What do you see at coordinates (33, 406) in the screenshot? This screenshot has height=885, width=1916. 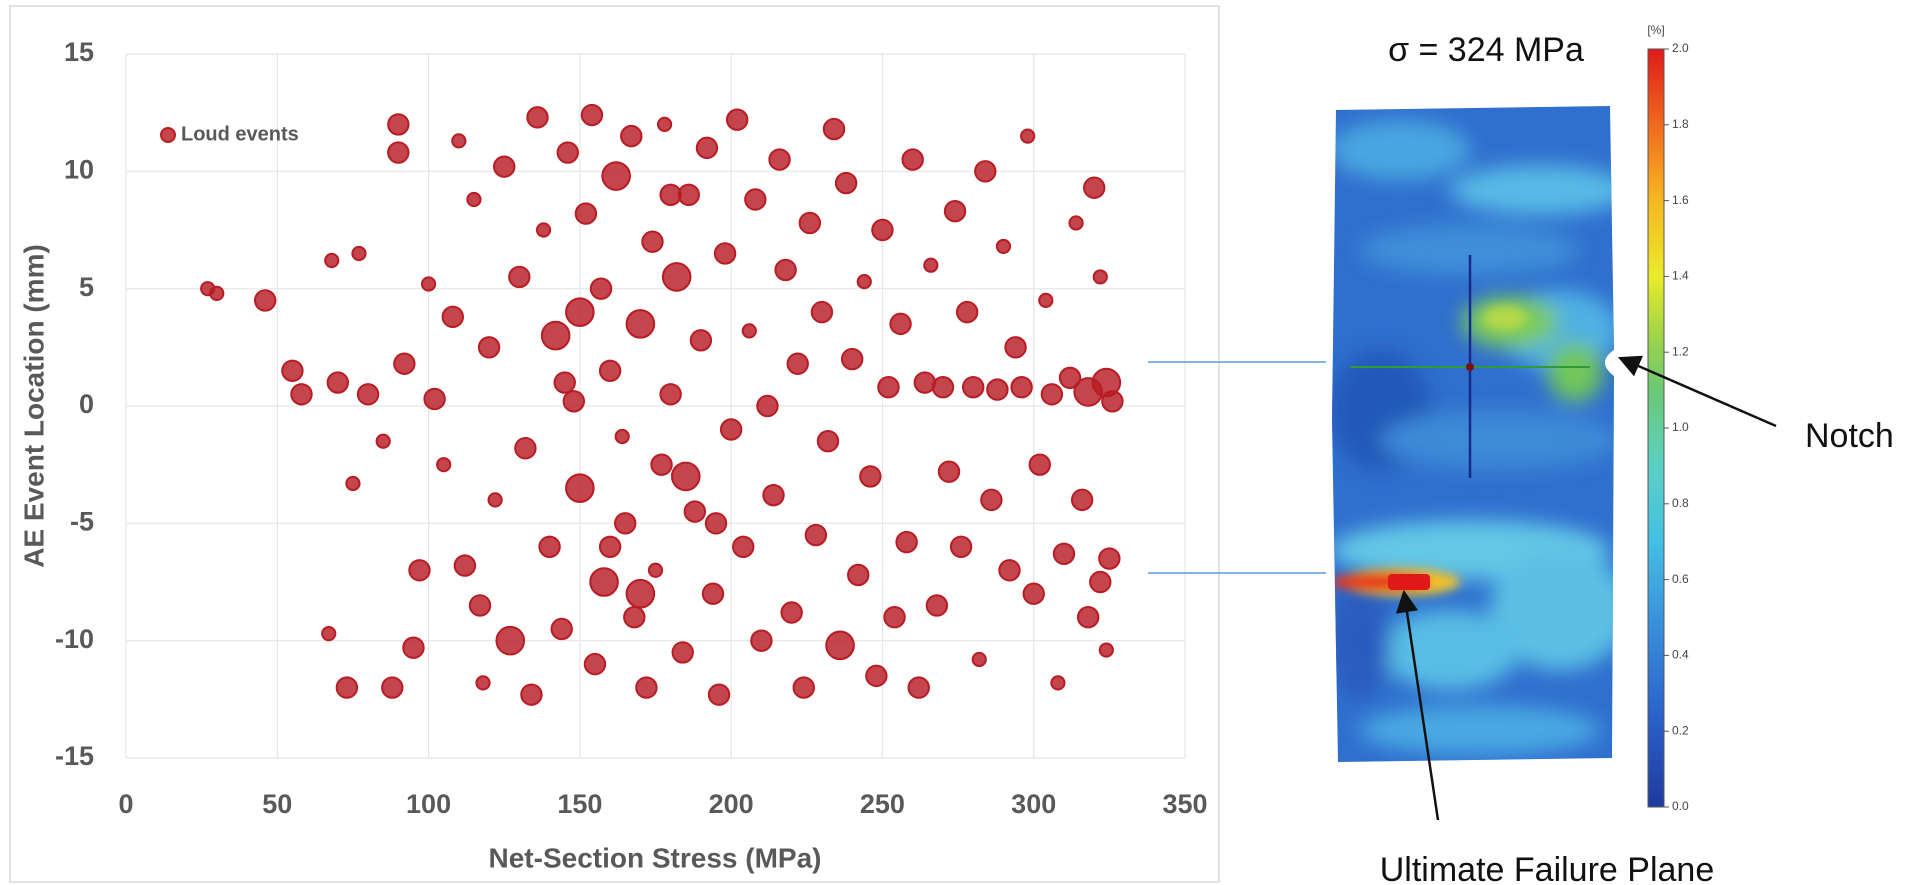 I see `y-axis-title: AE Event Location (mm)` at bounding box center [33, 406].